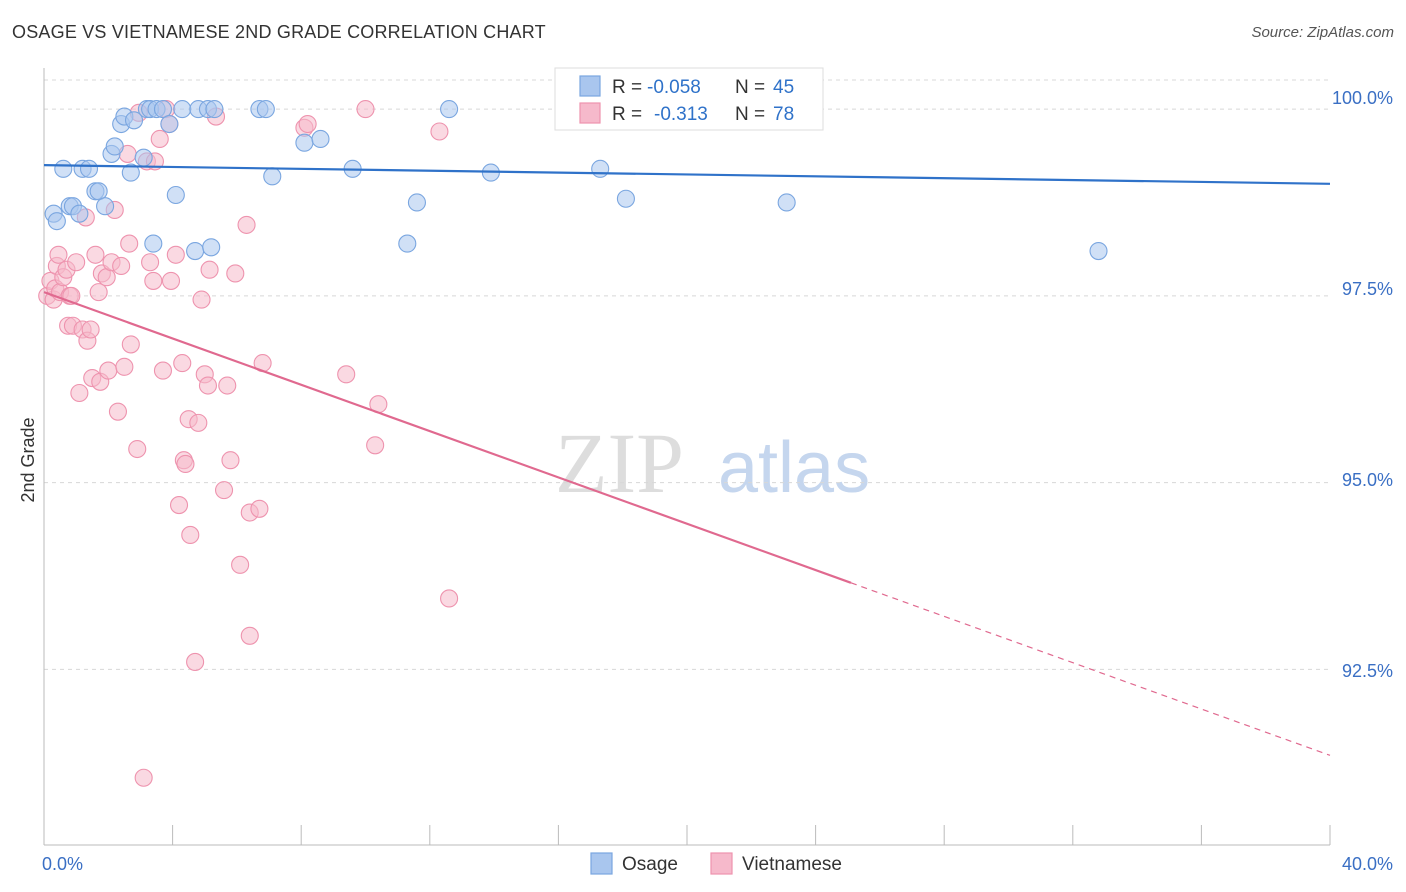 Image resolution: width=1406 pixels, height=892 pixels. What do you see at coordinates (750, 87) in the screenshot?
I see `osage-n-label: N =` at bounding box center [750, 87].